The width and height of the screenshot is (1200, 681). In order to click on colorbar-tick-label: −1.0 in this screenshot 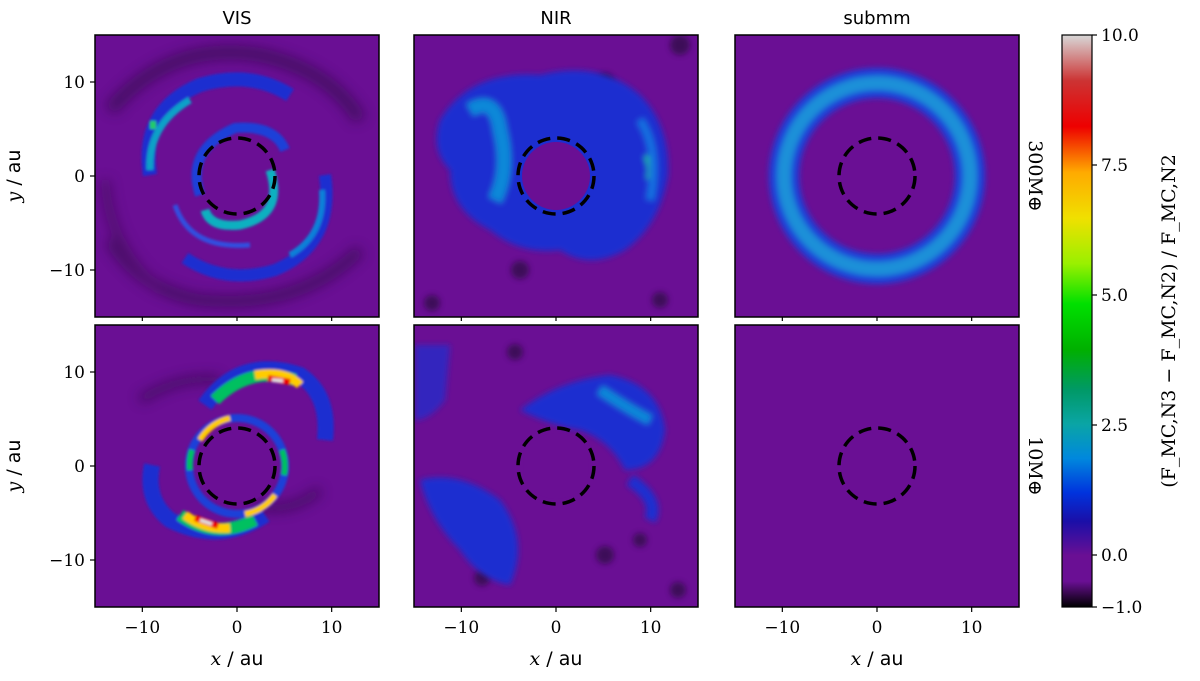, I will do `click(1121, 608)`.